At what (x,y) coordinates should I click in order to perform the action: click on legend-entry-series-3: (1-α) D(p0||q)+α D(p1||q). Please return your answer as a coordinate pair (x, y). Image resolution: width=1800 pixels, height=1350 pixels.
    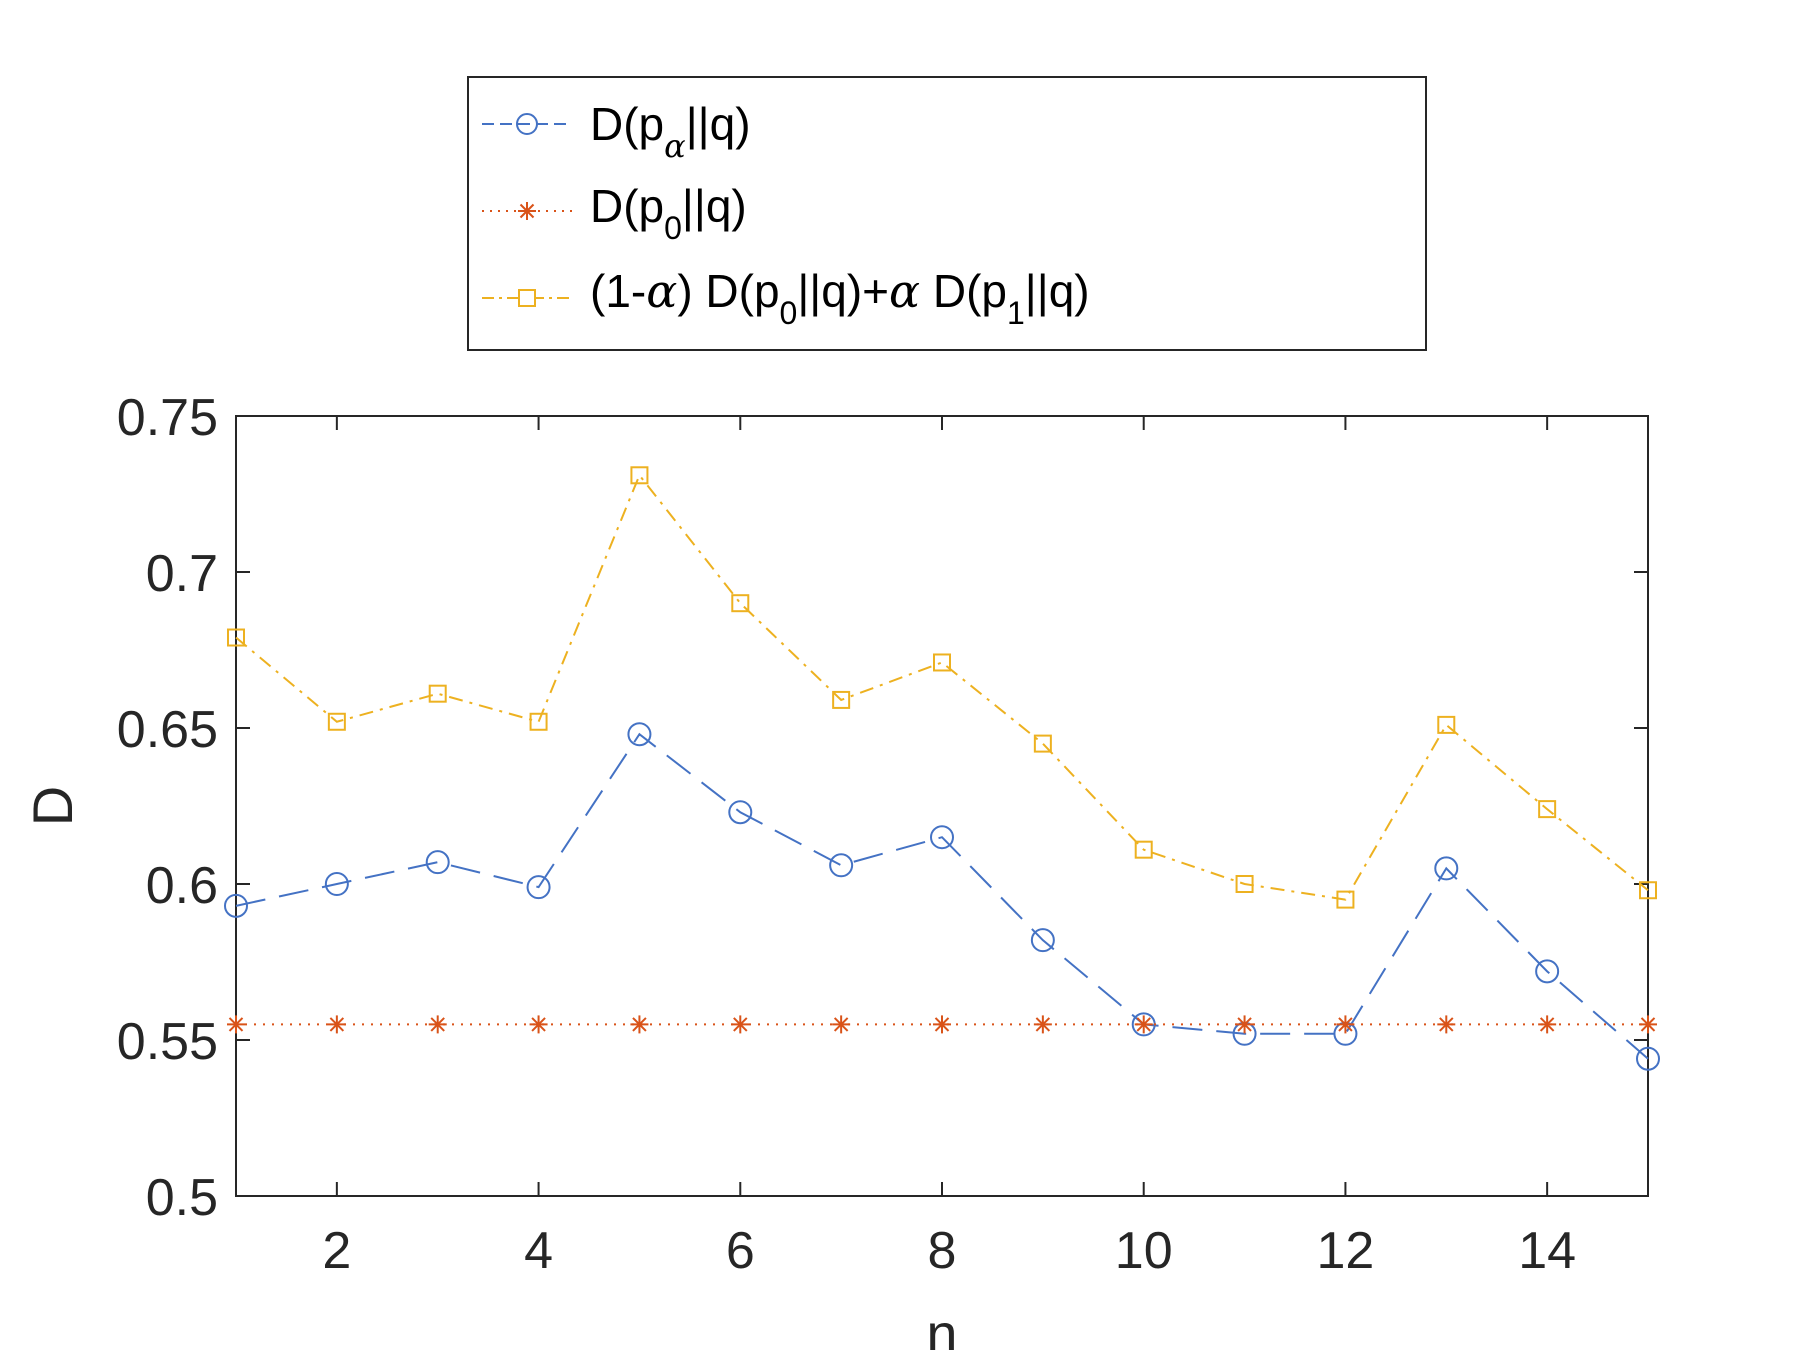
    Looking at the image, I should click on (786, 297).